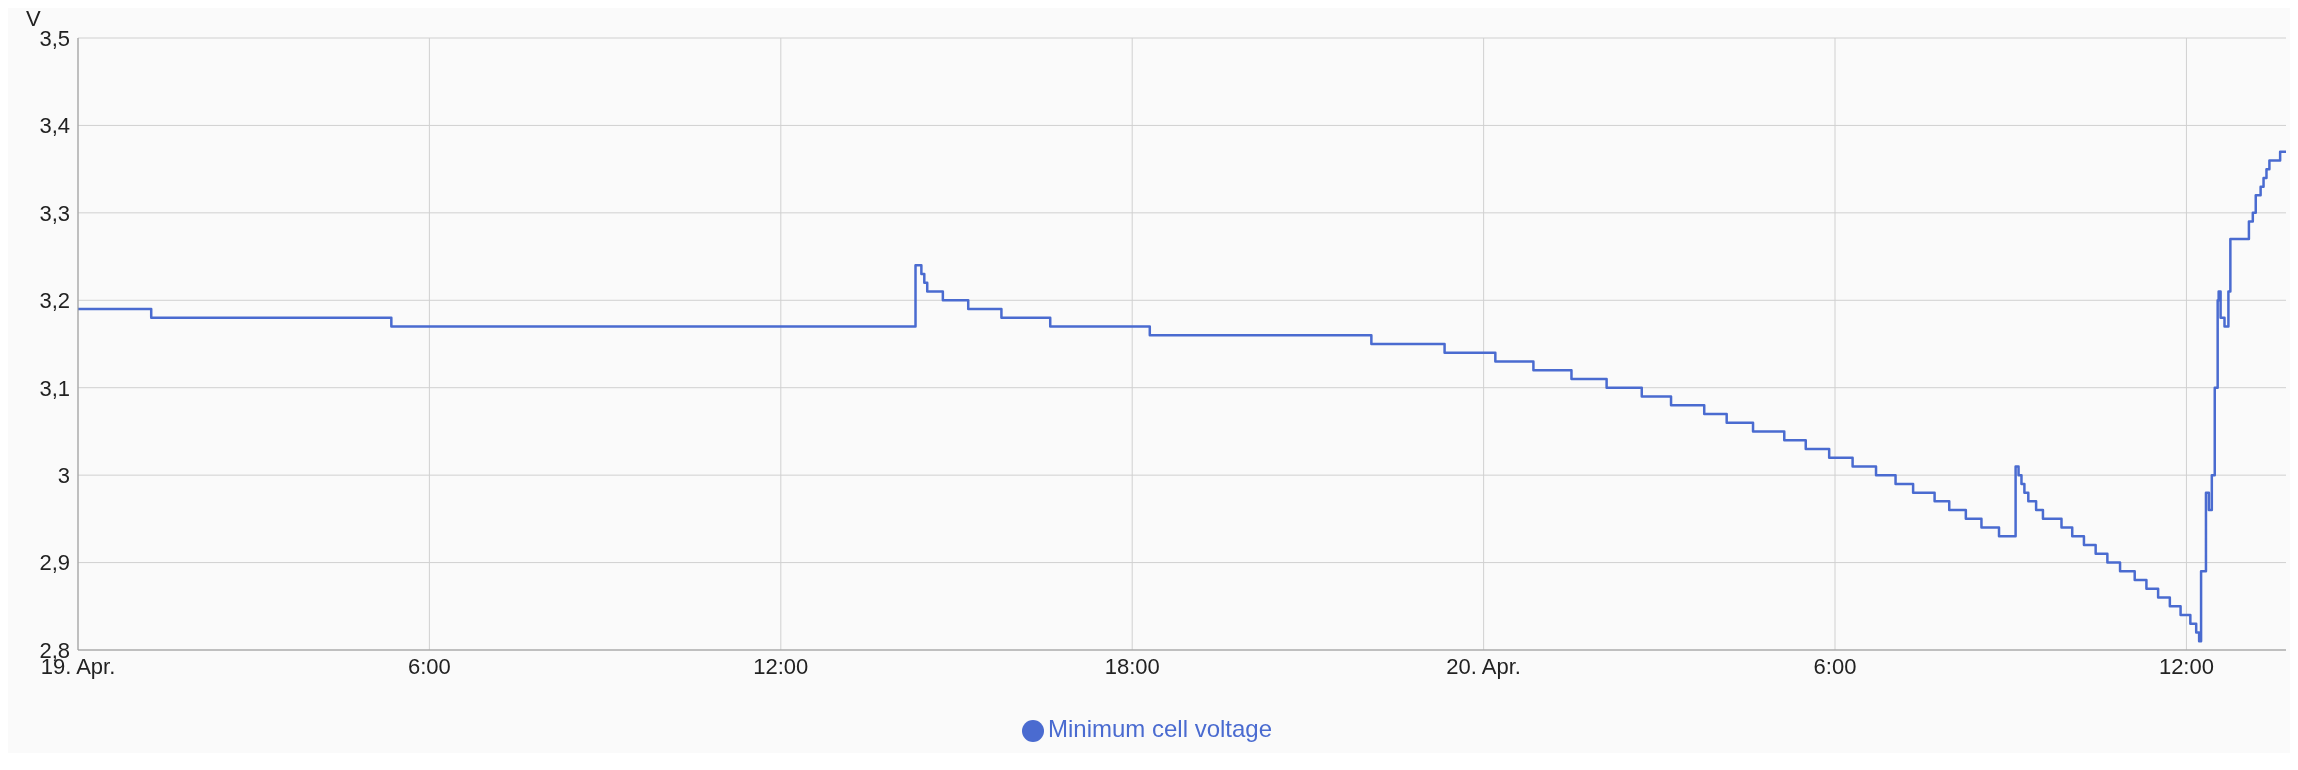  I want to click on y-tick-label: 3,1, so click(54, 388).